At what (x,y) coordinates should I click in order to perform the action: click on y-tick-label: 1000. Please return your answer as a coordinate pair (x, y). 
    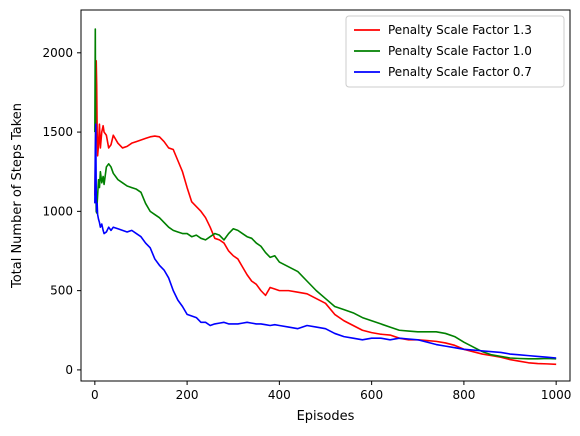
    Looking at the image, I should click on (57, 211).